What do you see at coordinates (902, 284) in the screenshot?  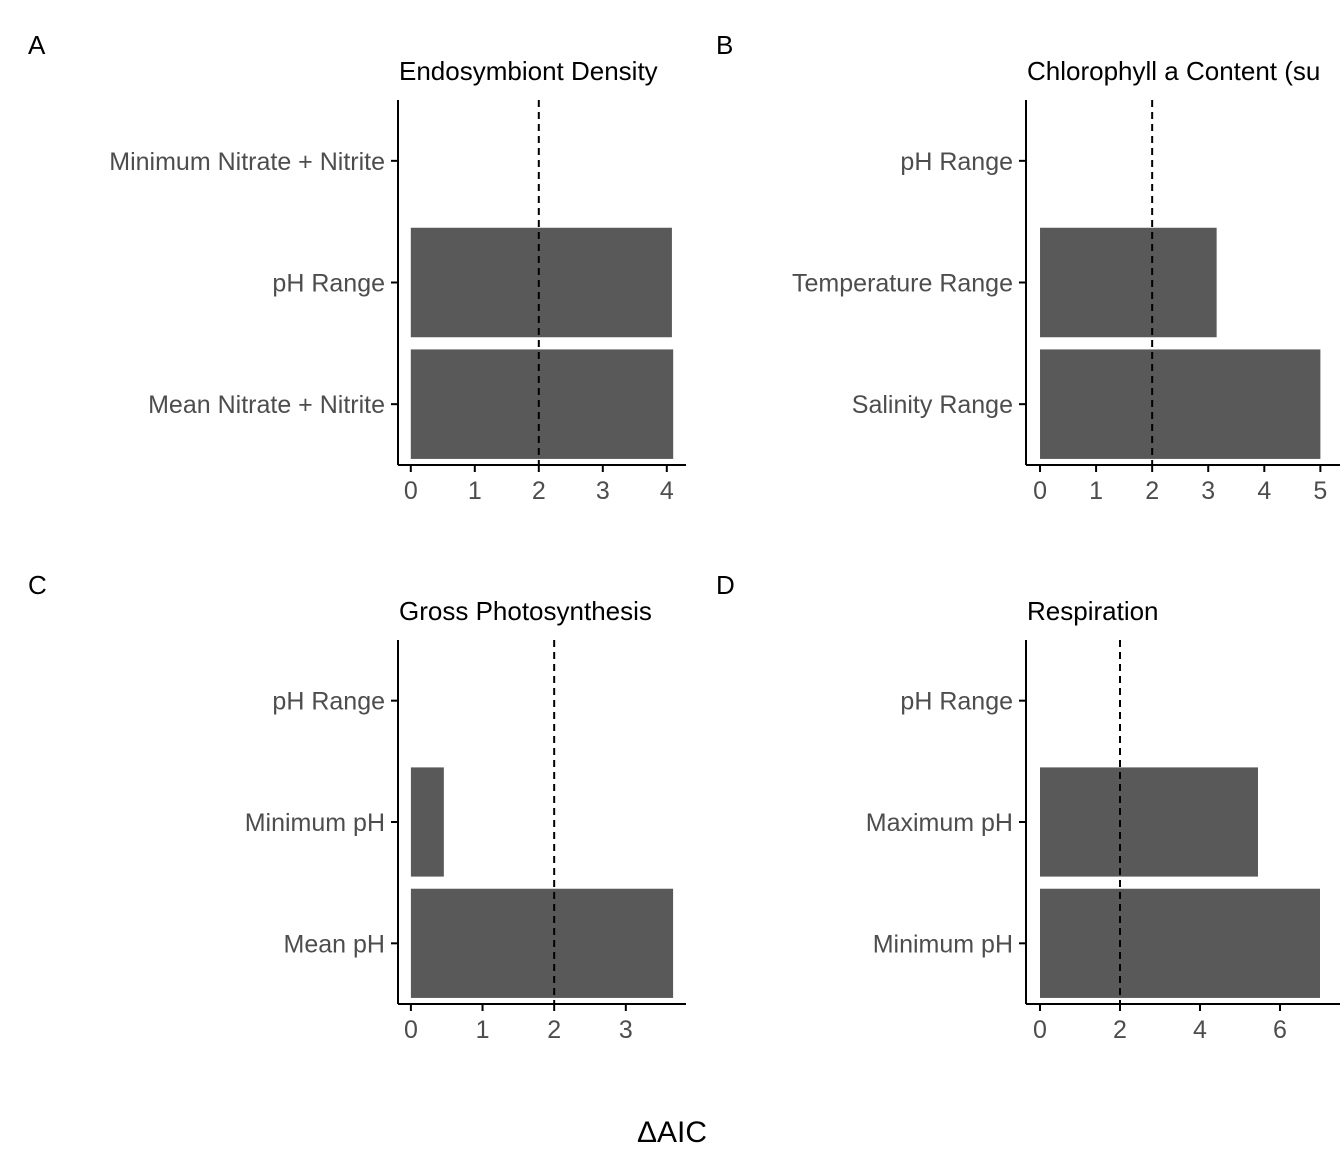 I see `category-label: Temperature Range` at bounding box center [902, 284].